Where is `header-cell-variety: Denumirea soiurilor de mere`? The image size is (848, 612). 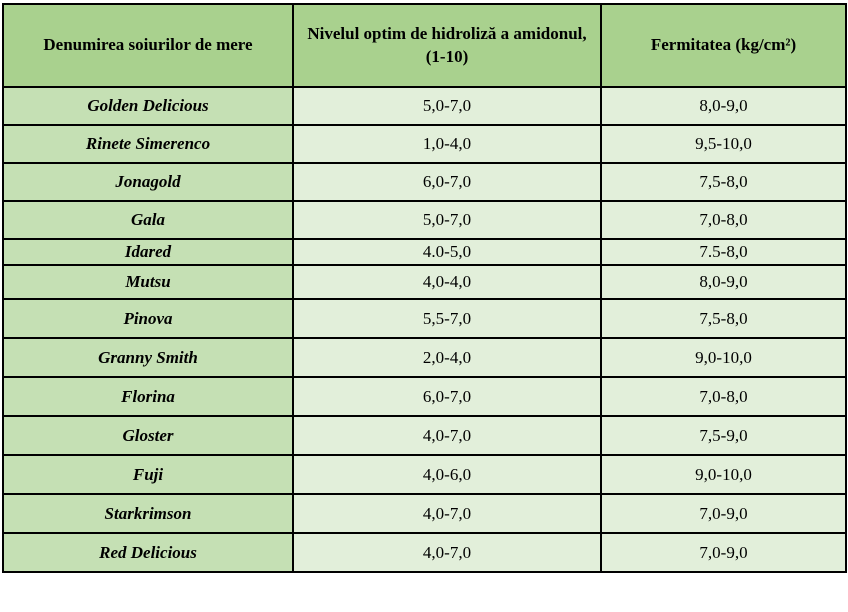 header-cell-variety: Denumirea soiurilor de mere is located at coordinates (148, 45).